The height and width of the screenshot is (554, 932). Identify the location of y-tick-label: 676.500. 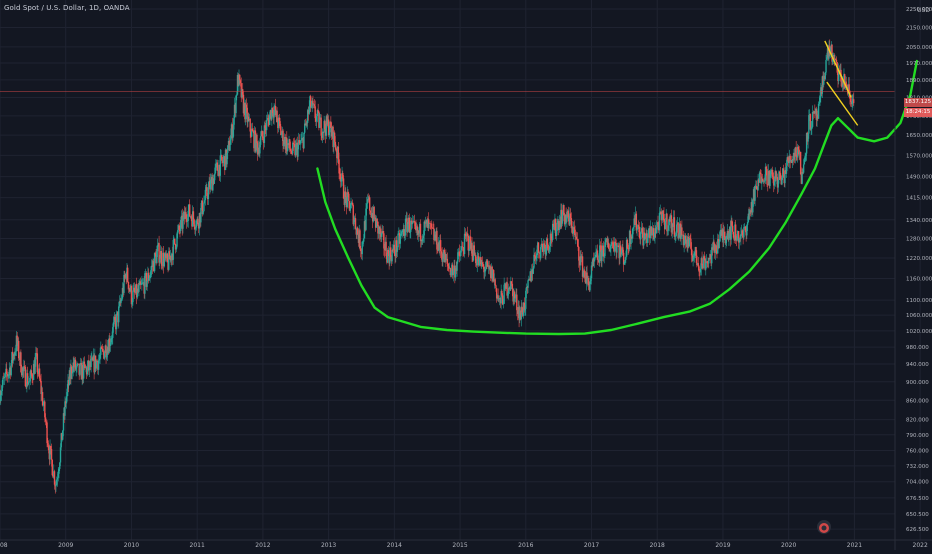
(917, 499).